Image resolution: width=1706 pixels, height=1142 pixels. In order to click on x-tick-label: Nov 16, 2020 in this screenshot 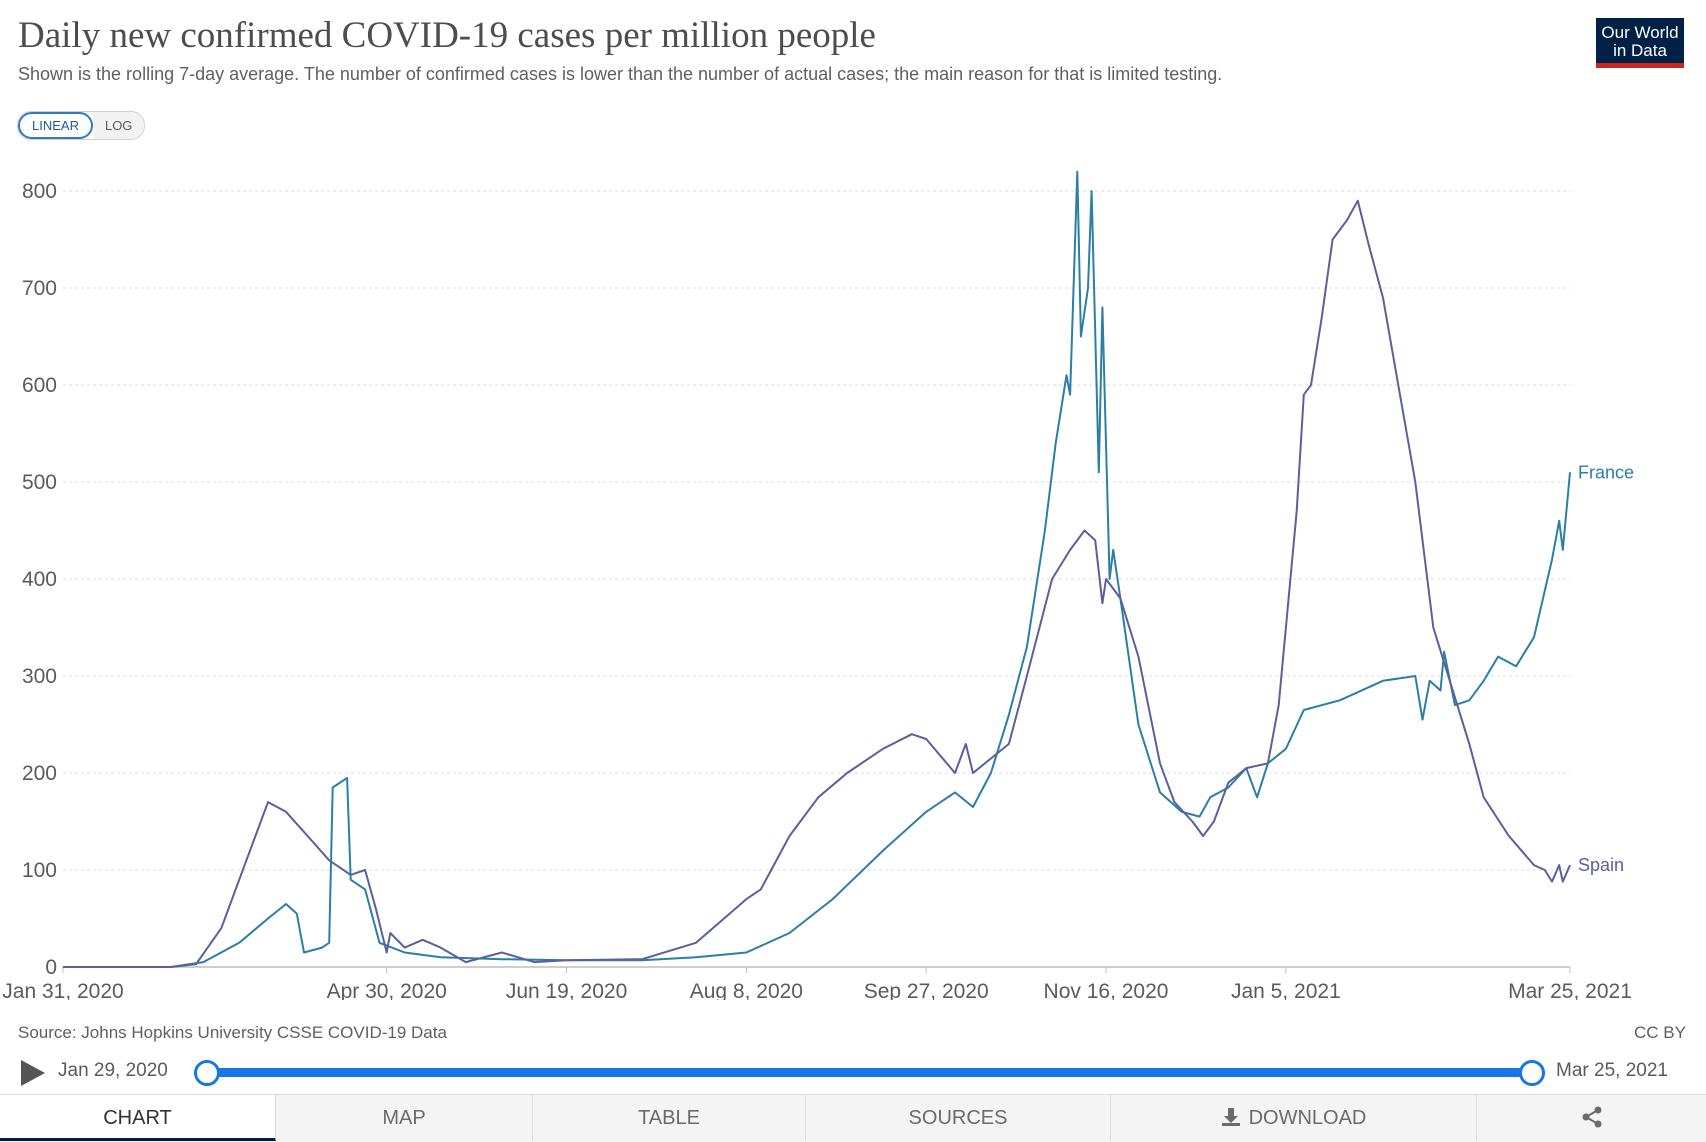, I will do `click(1106, 990)`.